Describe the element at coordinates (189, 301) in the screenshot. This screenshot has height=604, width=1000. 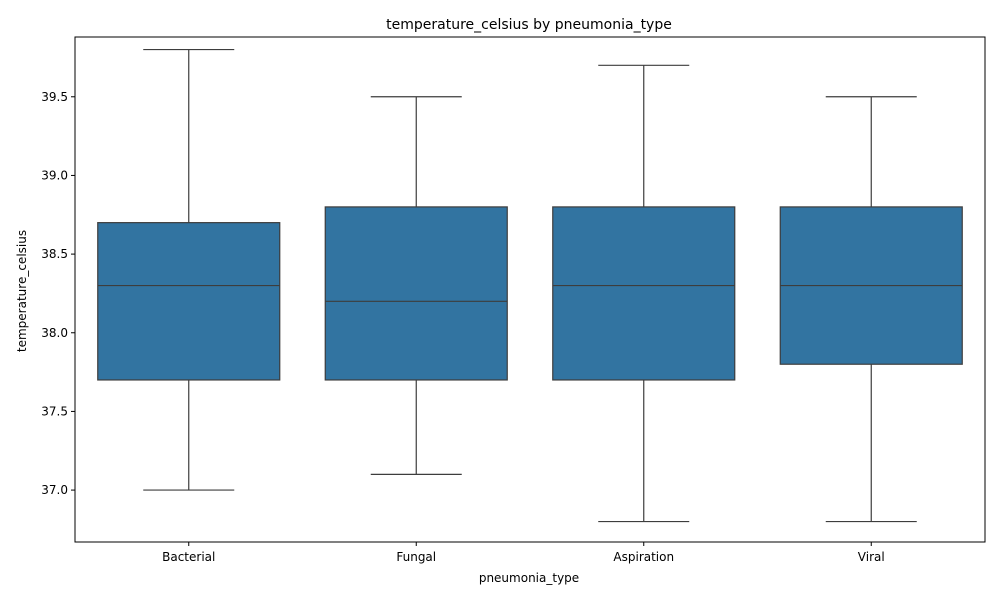
I see `box-bacterial` at that location.